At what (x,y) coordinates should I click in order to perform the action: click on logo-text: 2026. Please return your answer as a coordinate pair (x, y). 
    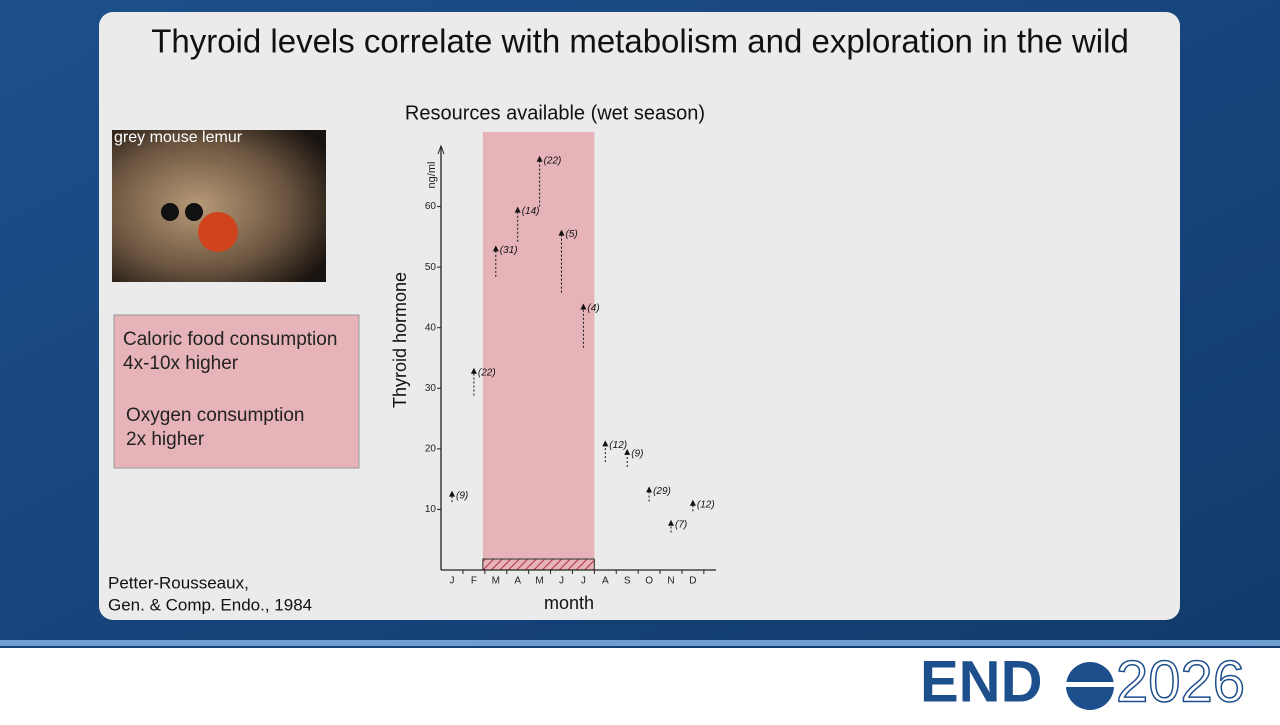
    Looking at the image, I should click on (1180, 681).